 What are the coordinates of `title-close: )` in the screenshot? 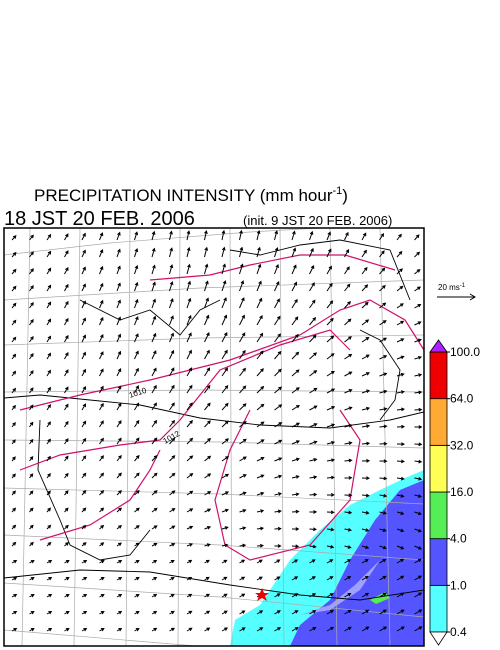 It's located at (345, 195).